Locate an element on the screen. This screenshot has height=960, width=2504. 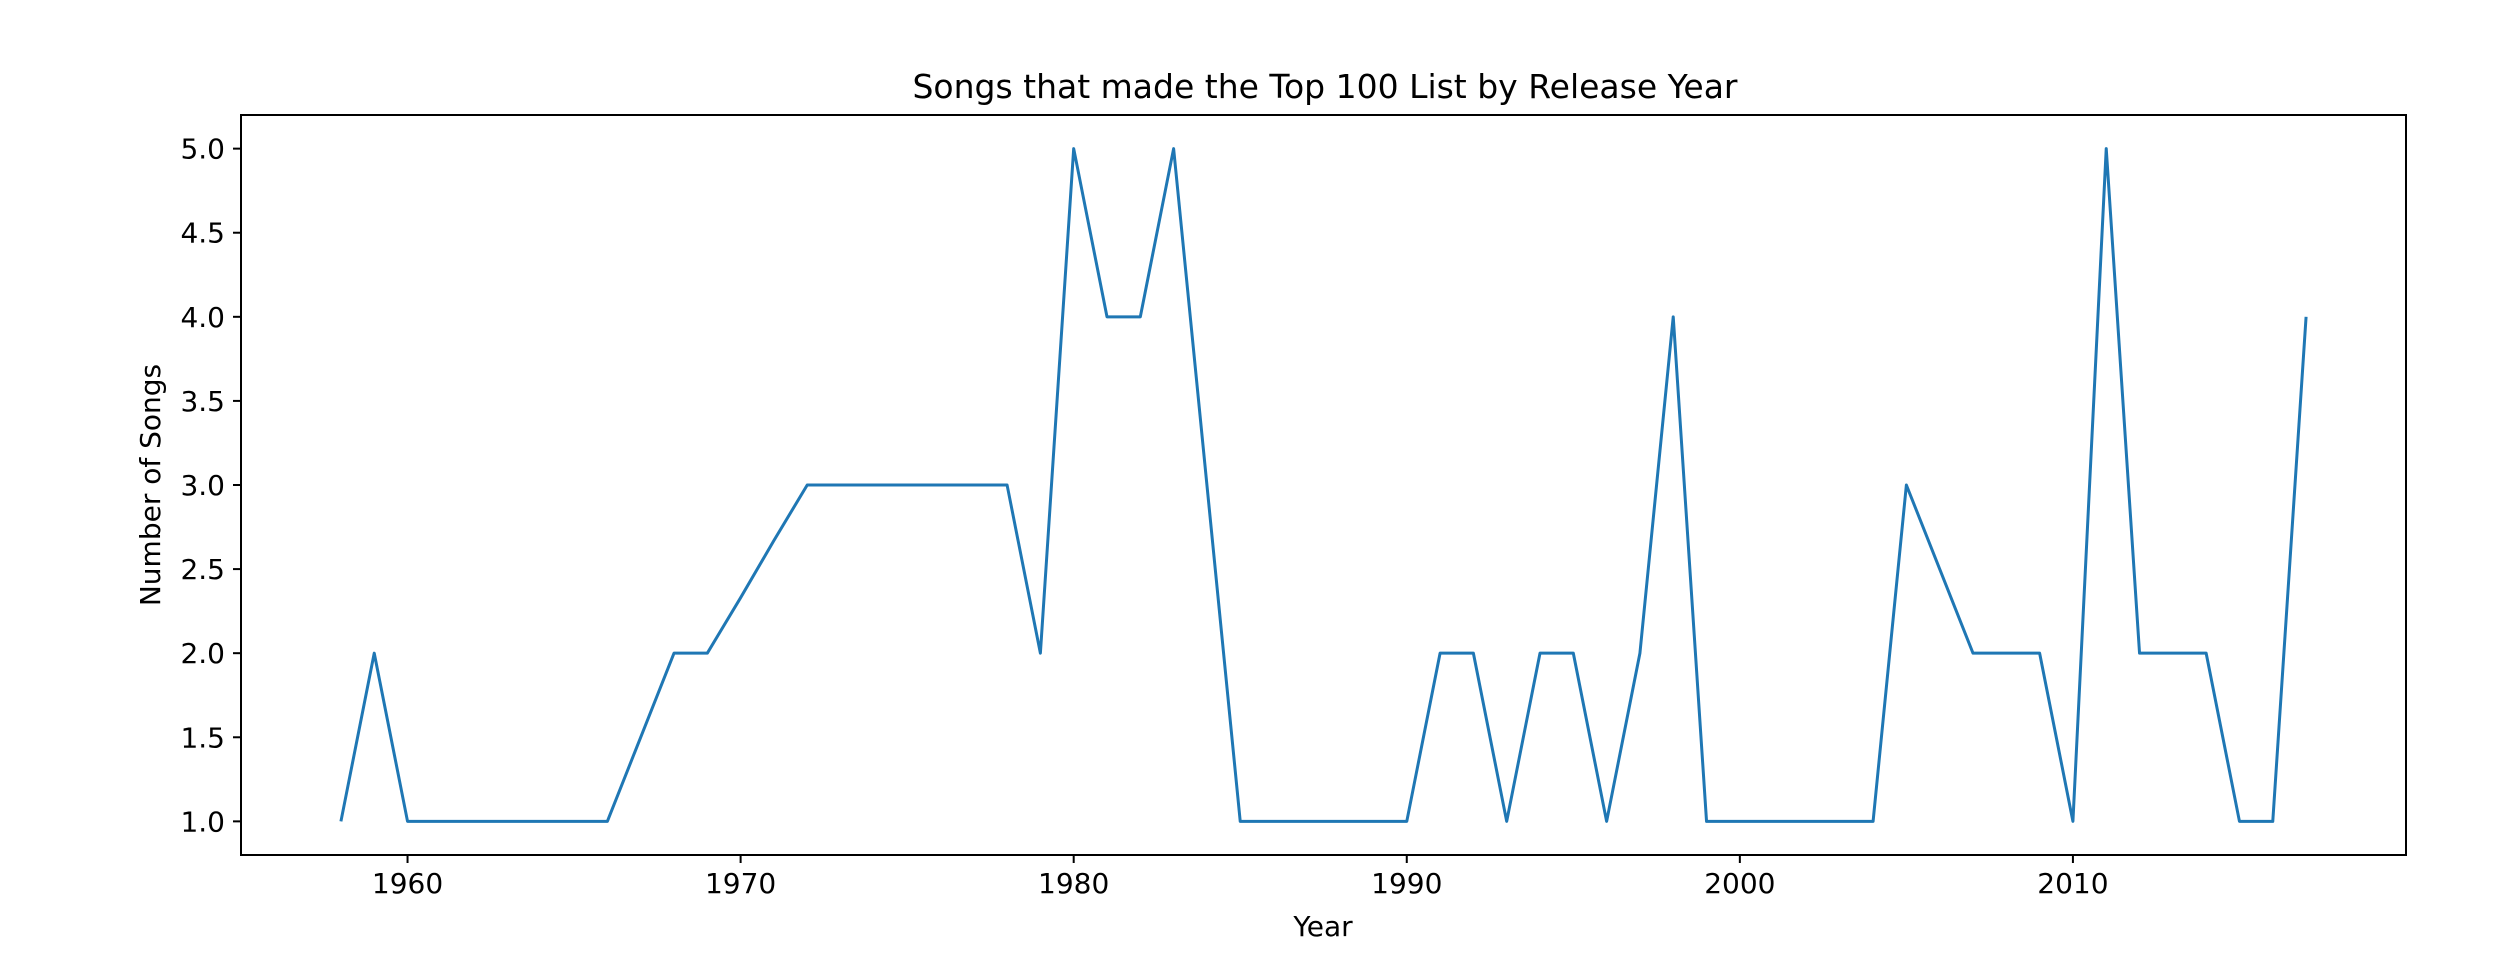
y-axis: 1.0 1.5 2.0 2.5 3.0 3.5 4.0 4.5 5.0 is located at coordinates (210, 485).